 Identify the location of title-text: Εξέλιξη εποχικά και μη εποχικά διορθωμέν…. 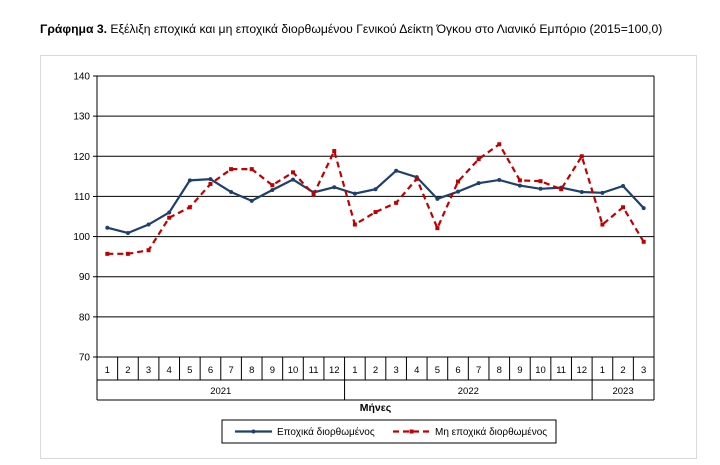
(385, 29).